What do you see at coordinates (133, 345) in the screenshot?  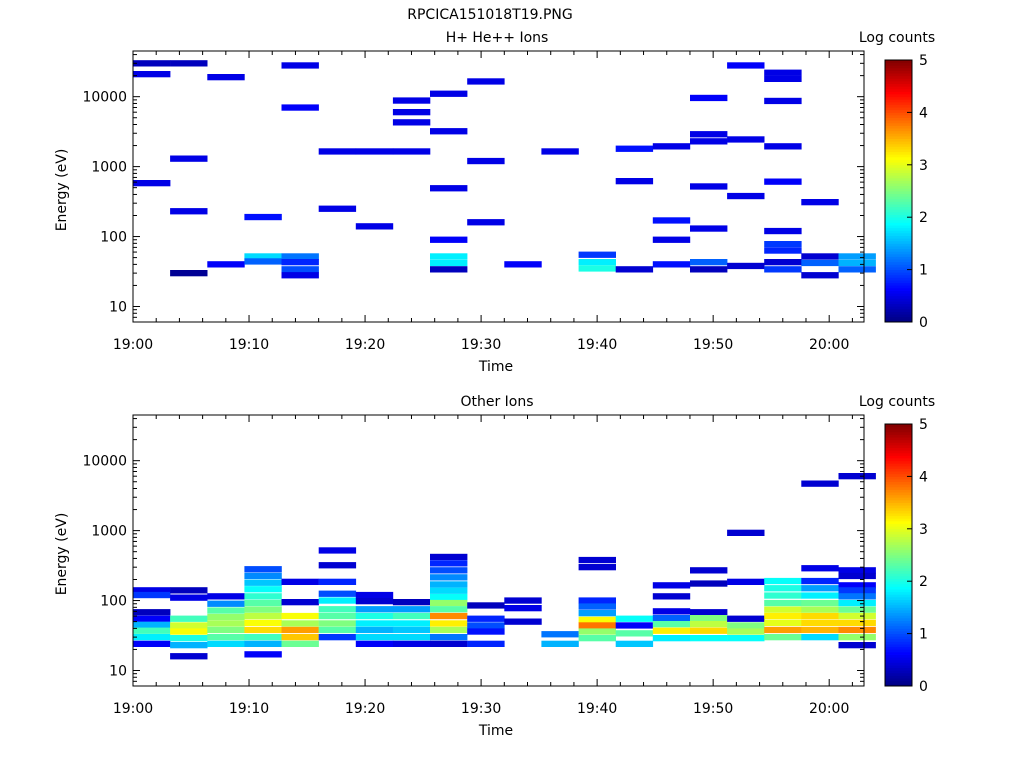 I see `x-tick-label: 19:00` at bounding box center [133, 345].